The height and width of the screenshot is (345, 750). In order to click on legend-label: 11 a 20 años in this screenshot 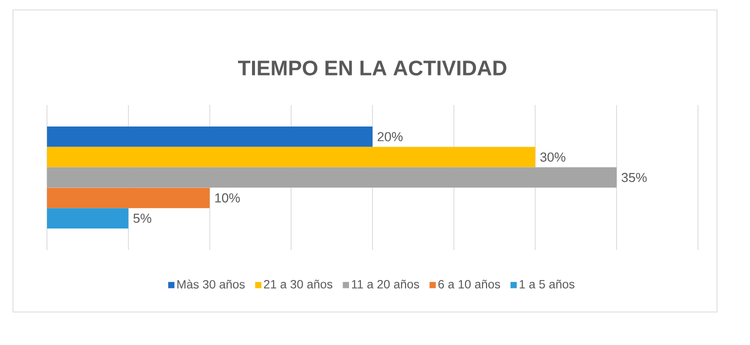, I will do `click(386, 284)`.